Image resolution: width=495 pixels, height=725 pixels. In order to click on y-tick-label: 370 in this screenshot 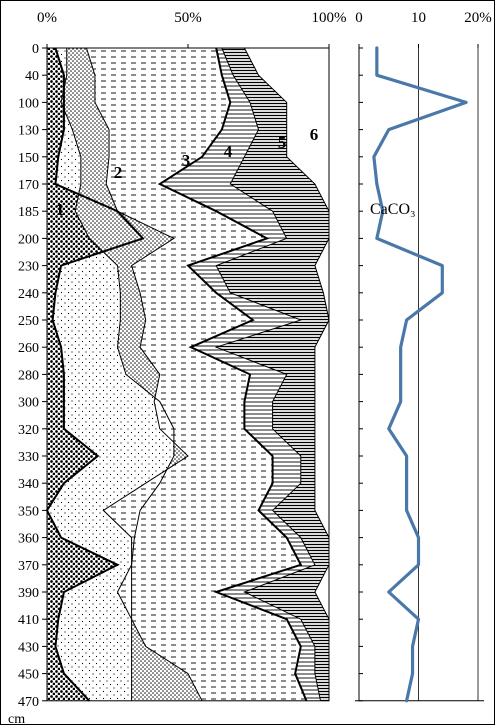, I will do `click(28, 566)`.